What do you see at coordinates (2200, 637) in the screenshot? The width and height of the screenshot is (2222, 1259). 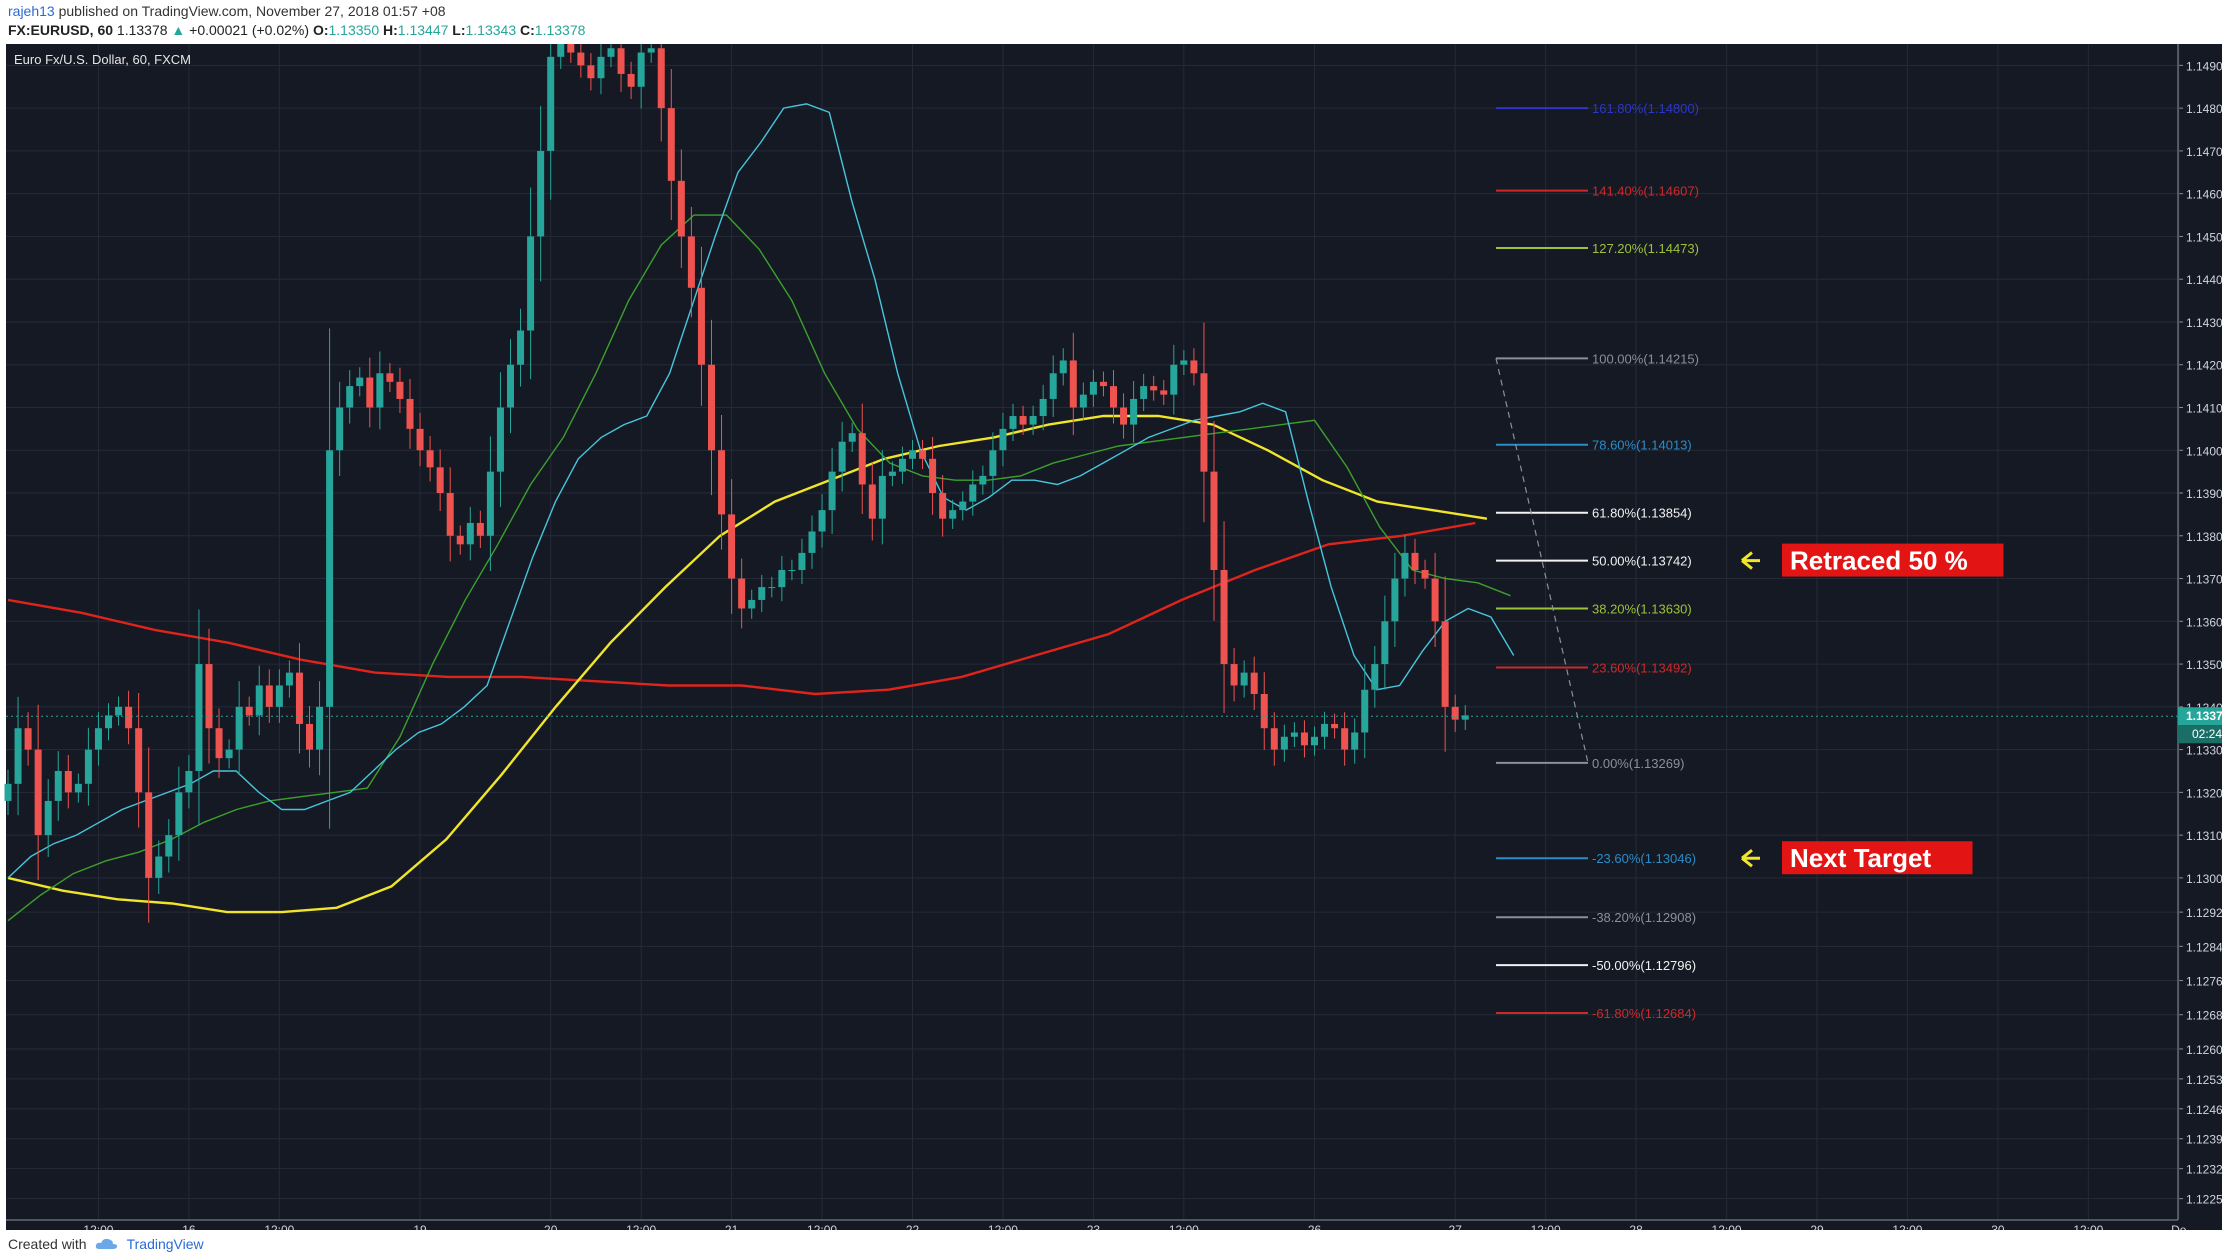 I see `price-axis-background` at bounding box center [2200, 637].